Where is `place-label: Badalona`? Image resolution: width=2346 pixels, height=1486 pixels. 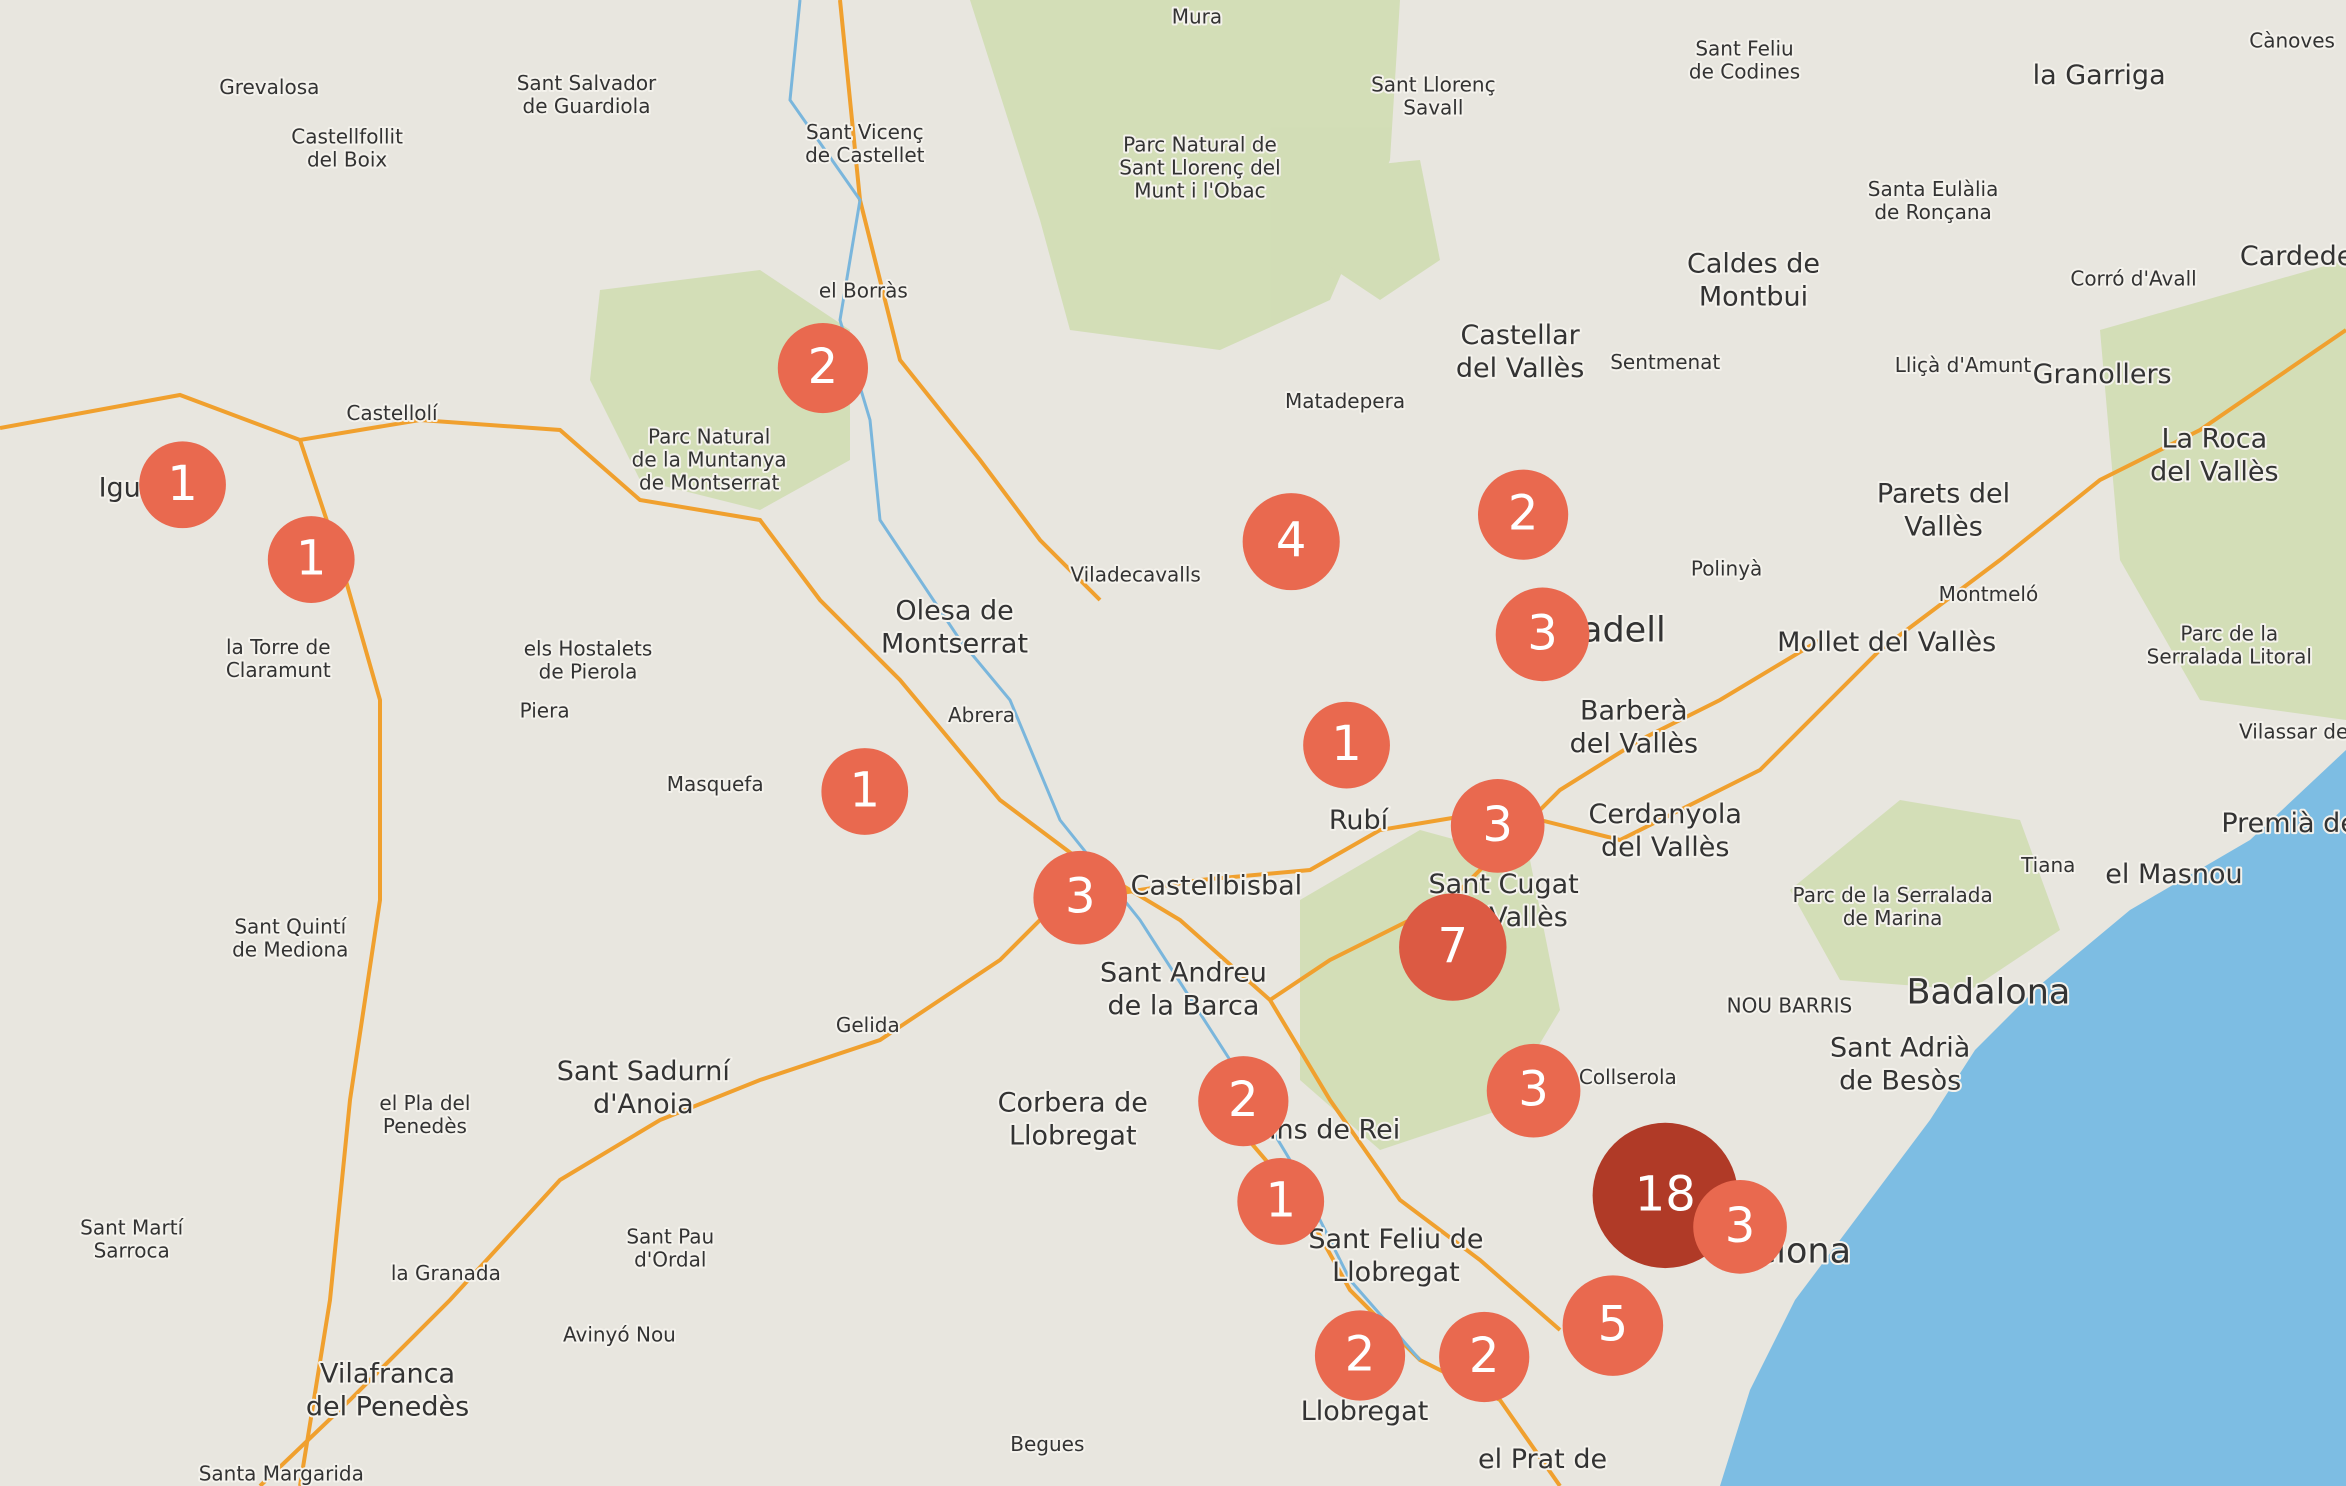 place-label: Badalona is located at coordinates (1988, 992).